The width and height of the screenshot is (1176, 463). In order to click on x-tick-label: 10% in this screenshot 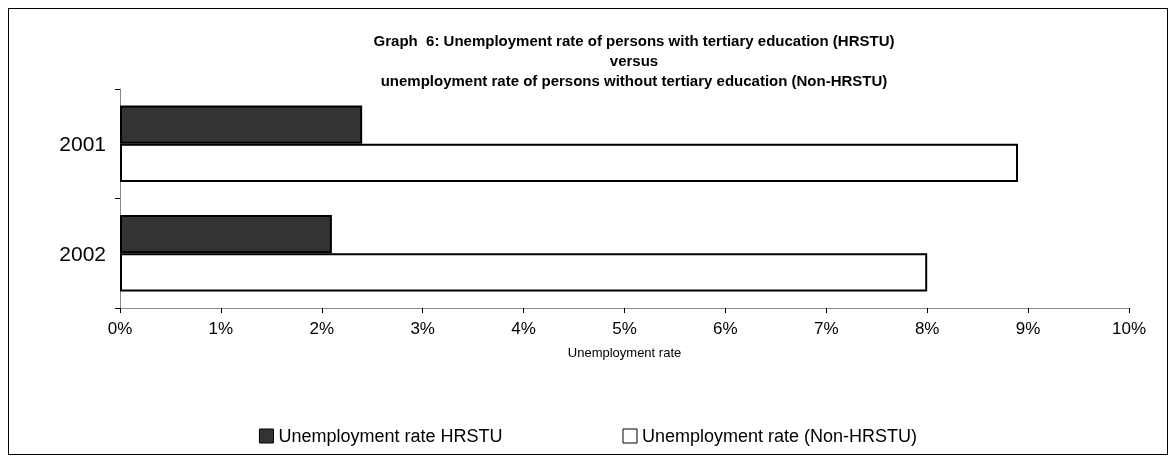, I will do `click(1129, 328)`.